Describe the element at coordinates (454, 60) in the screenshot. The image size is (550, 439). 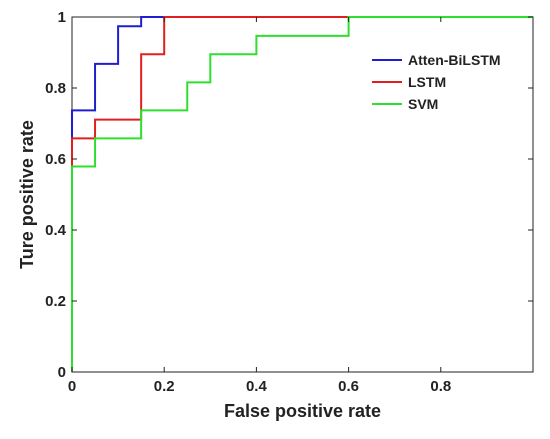
I see `legend-label-0: Atten-BiLSTM` at that location.